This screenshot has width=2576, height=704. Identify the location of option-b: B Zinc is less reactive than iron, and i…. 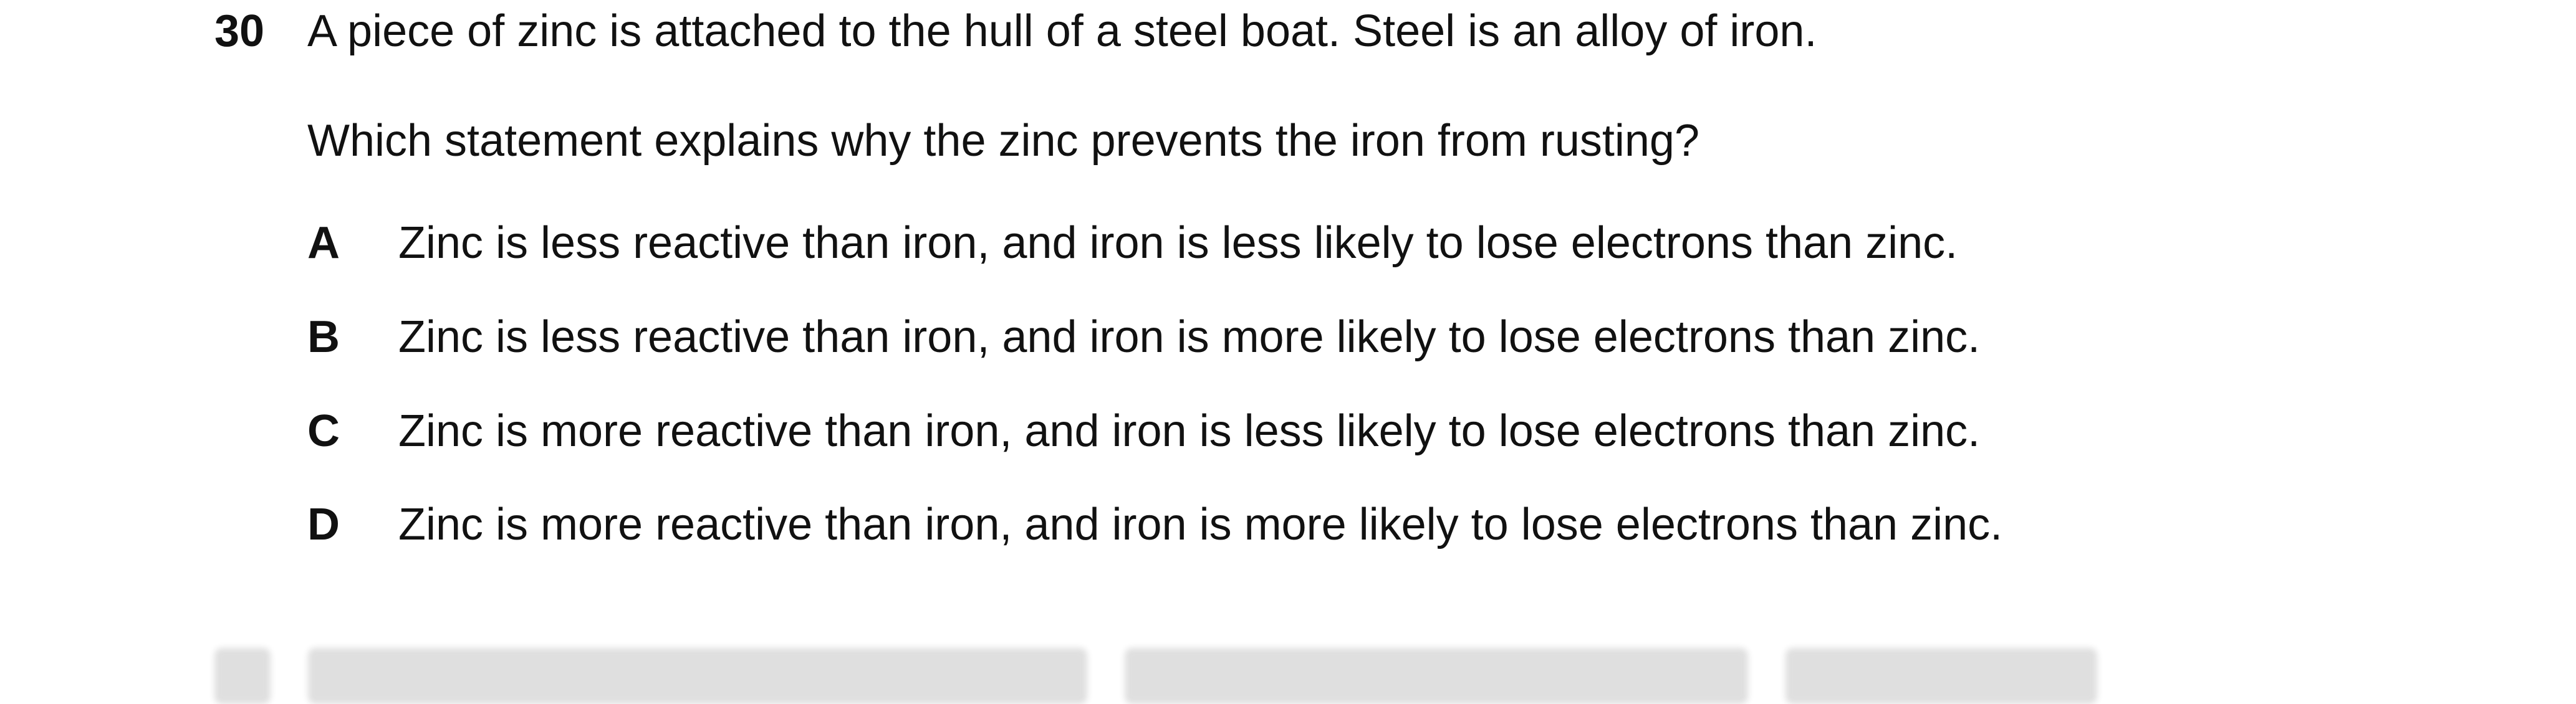
(1143, 337).